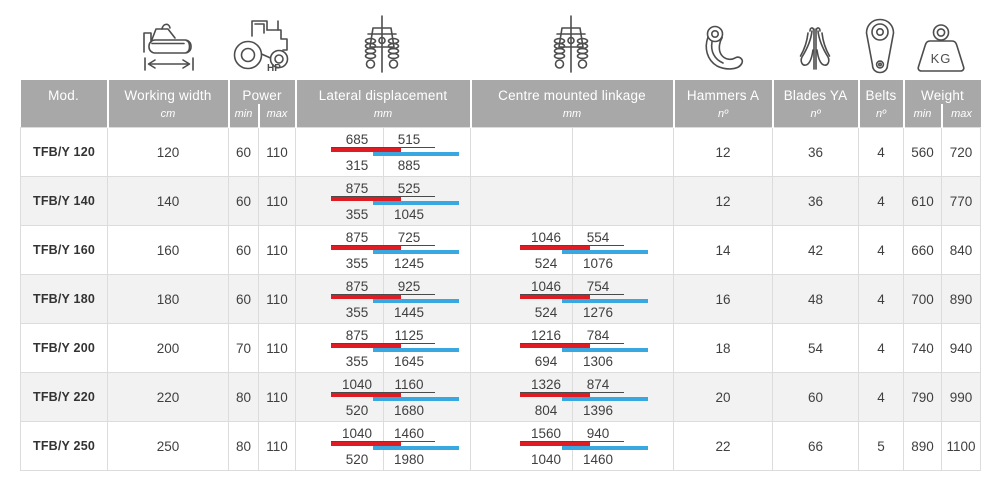 The height and width of the screenshot is (500, 1000). What do you see at coordinates (168, 446) in the screenshot?
I see `working-width-cell: 250` at bounding box center [168, 446].